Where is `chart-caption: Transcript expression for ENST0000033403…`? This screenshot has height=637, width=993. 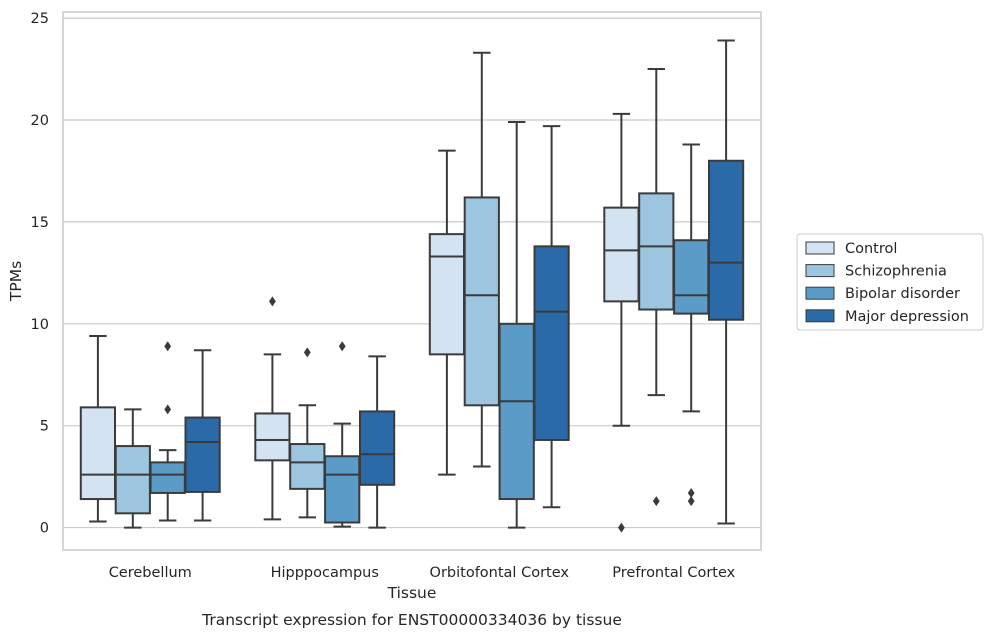
chart-caption: Transcript expression for ENST0000033403… is located at coordinates (411, 620).